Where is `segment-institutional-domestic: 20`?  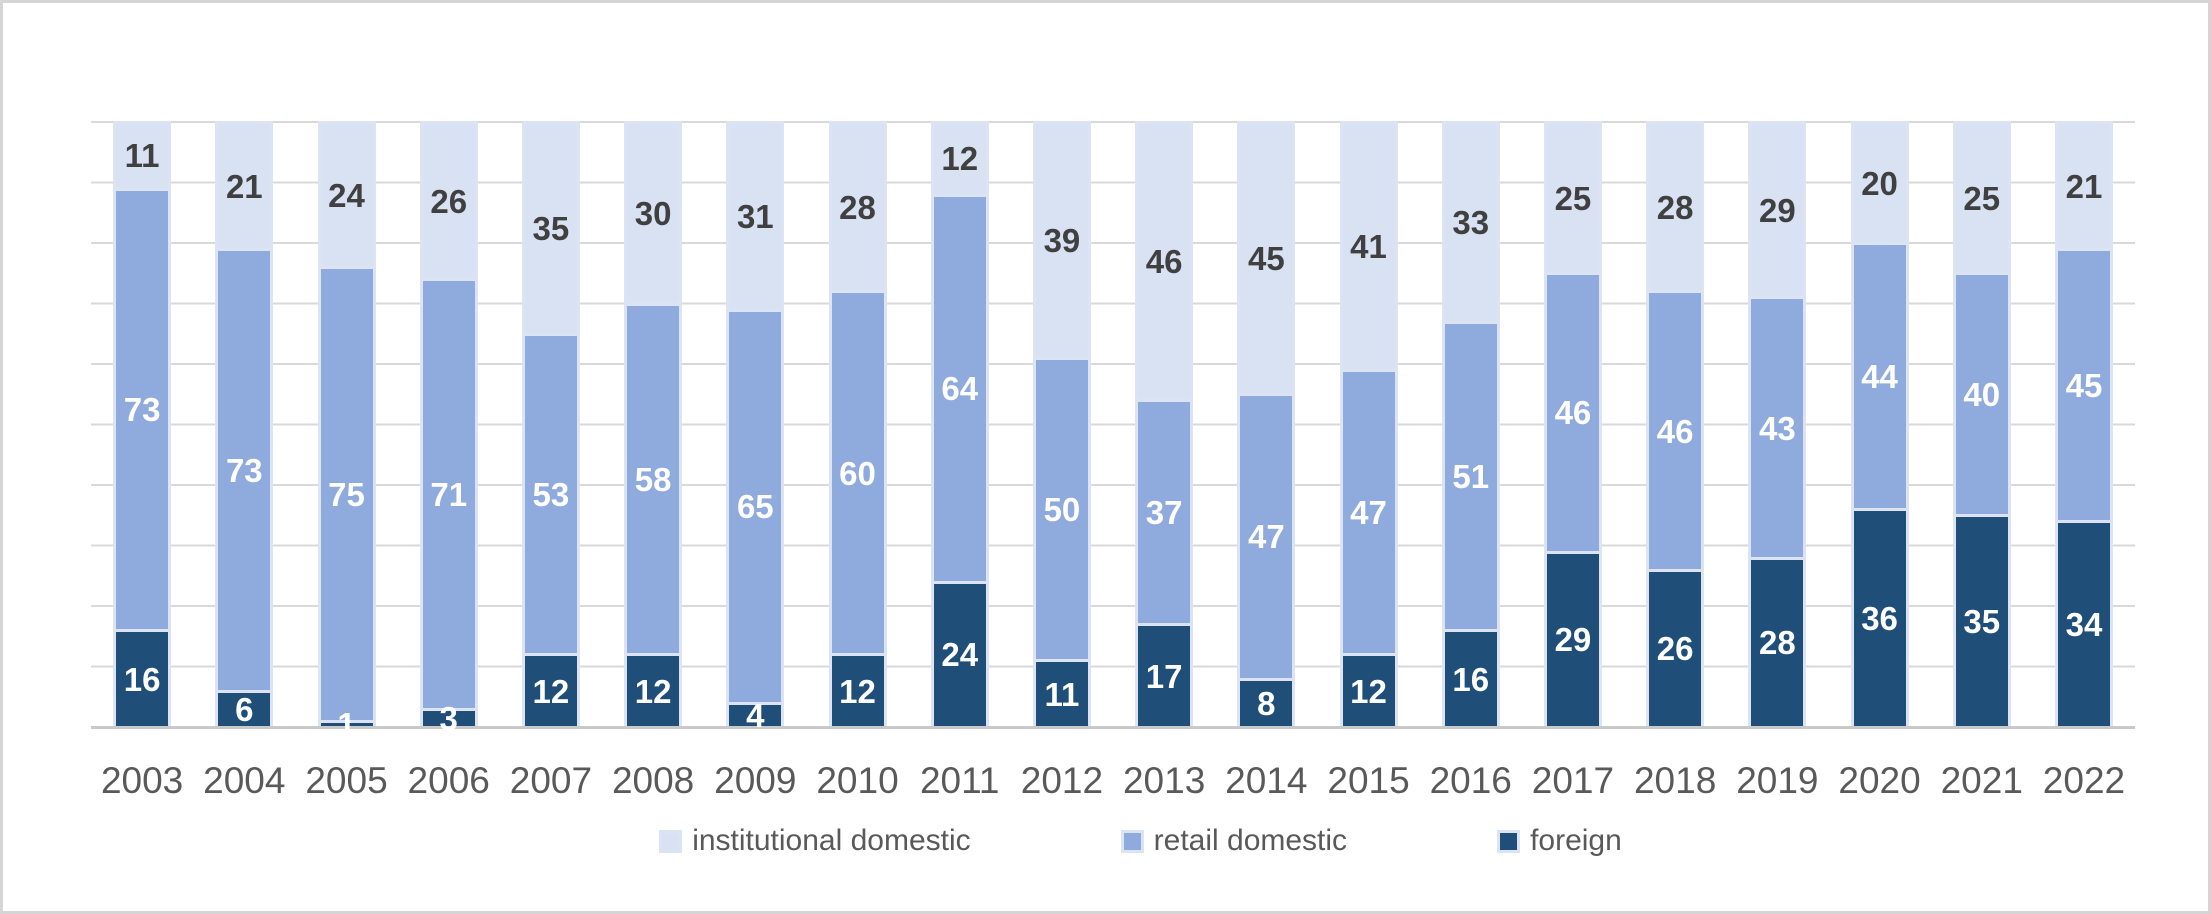 segment-institutional-domestic: 20 is located at coordinates (1879, 181).